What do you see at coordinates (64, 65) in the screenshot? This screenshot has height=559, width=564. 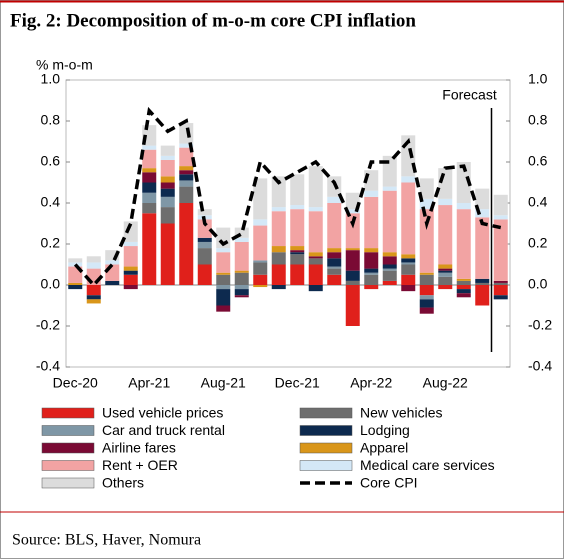 I see `y-axis-label: % m-o-m` at bounding box center [64, 65].